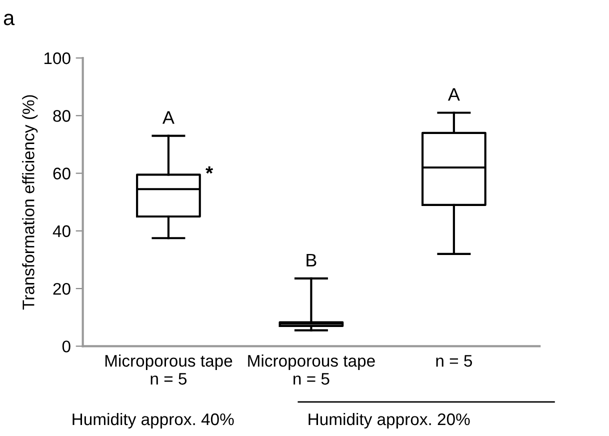 This screenshot has height=436, width=609. Describe the element at coordinates (389, 420) in the screenshot. I see `text: Humidity approx. 20%` at that location.